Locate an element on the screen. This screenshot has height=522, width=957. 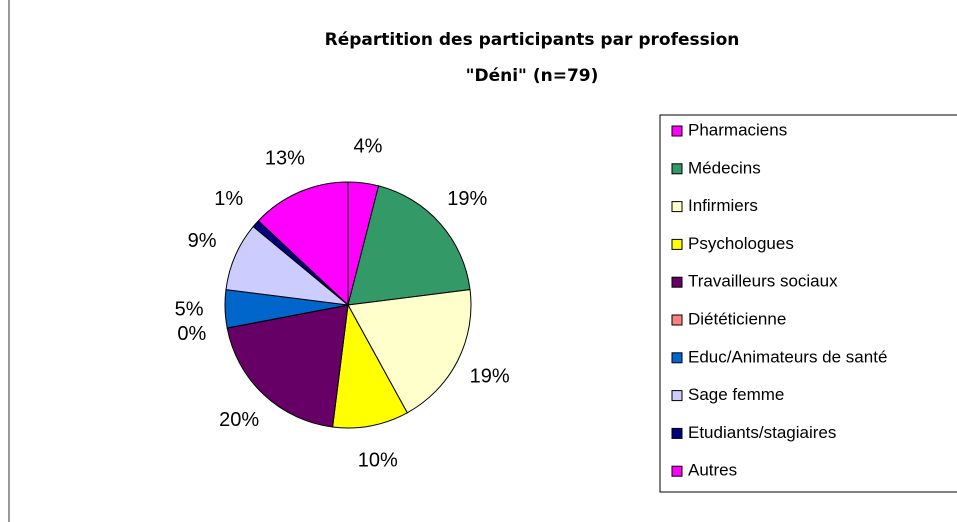
data-label: 5% is located at coordinates (189, 309).